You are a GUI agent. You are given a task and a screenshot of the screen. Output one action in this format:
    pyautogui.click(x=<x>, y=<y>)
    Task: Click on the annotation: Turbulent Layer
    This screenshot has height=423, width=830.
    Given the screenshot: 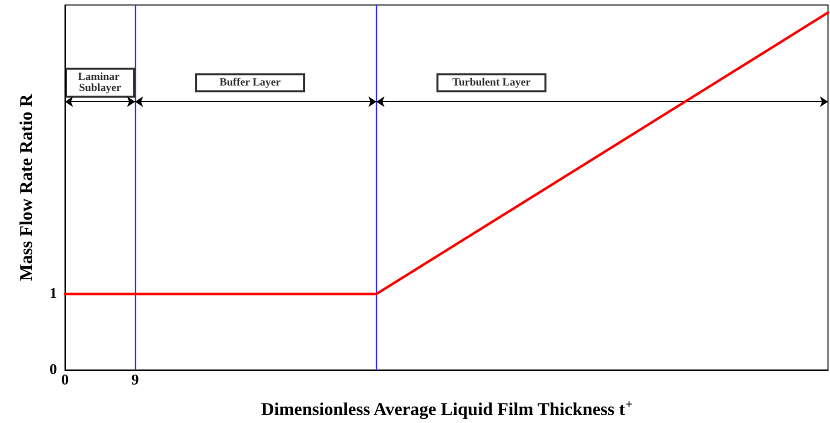 What is the action you would take?
    pyautogui.click(x=491, y=82)
    